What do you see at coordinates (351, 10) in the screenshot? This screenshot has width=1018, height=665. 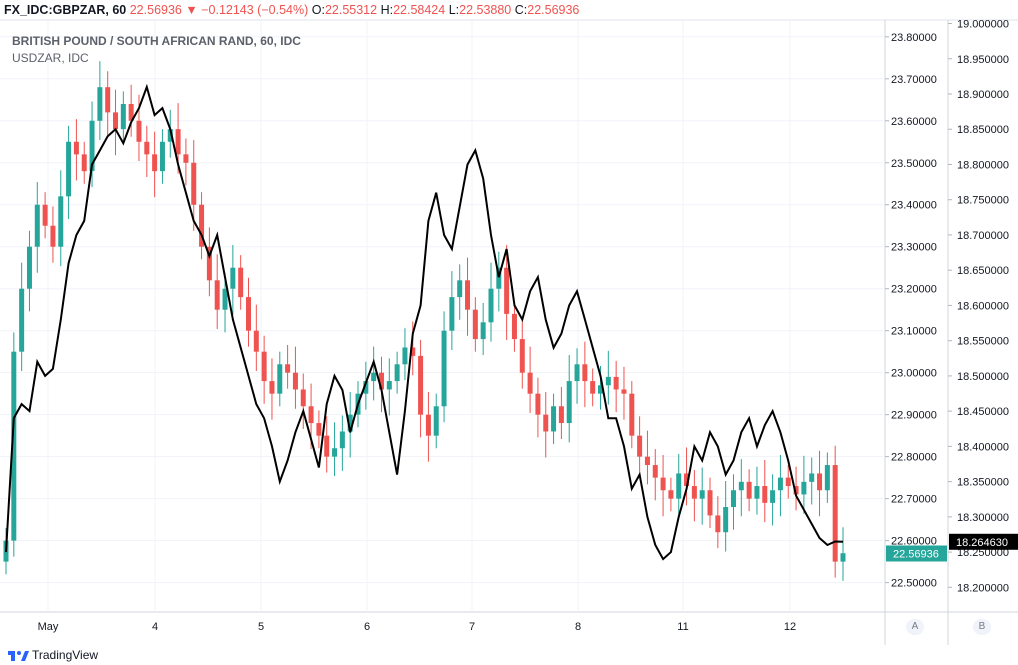 I see `open-value: 22.55312` at bounding box center [351, 10].